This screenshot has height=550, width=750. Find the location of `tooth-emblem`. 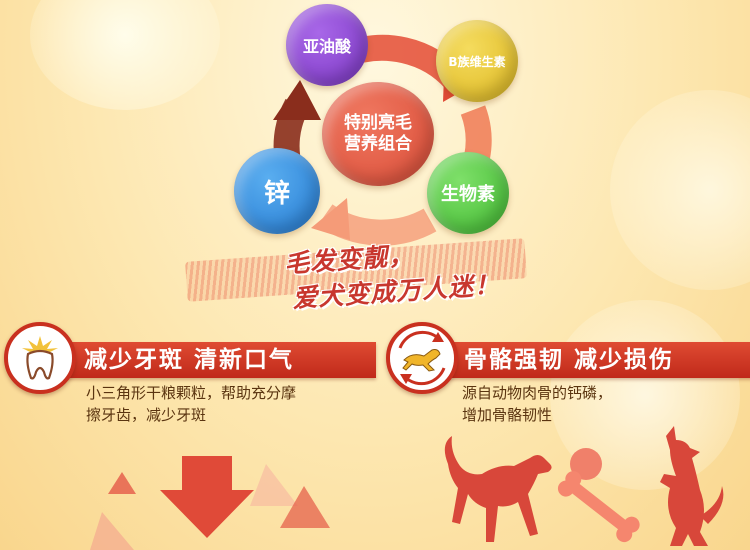

tooth-emblem is located at coordinates (40, 358).